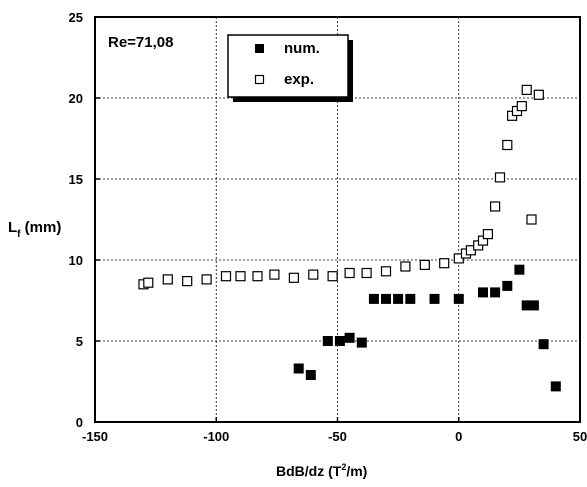 The image size is (587, 487). Describe the element at coordinates (79, 341) in the screenshot. I see `y-tick-label: 5` at that location.